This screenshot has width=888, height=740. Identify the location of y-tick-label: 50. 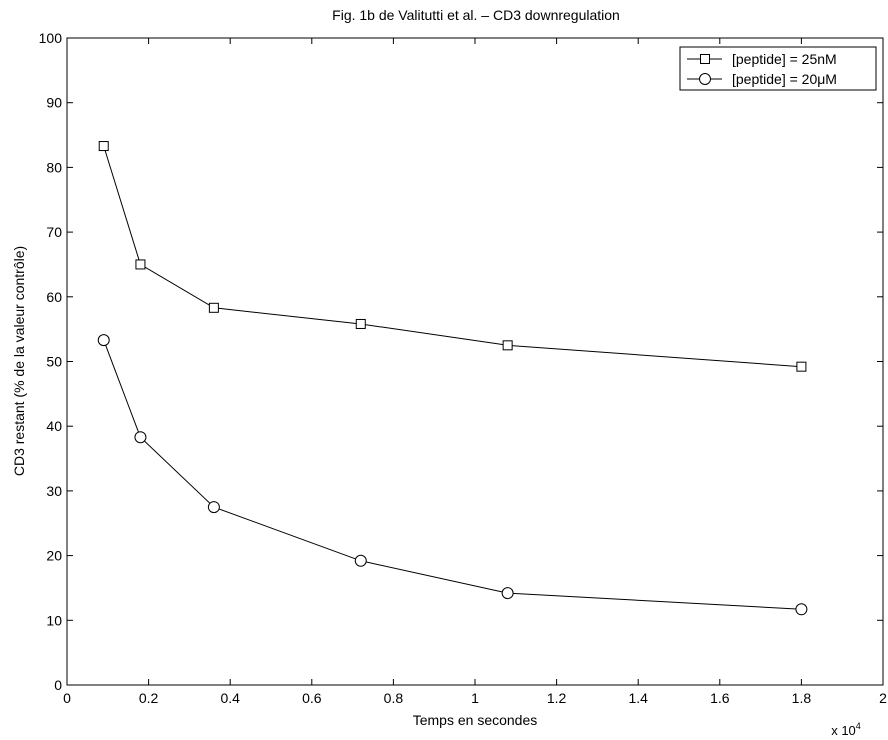
(54, 362).